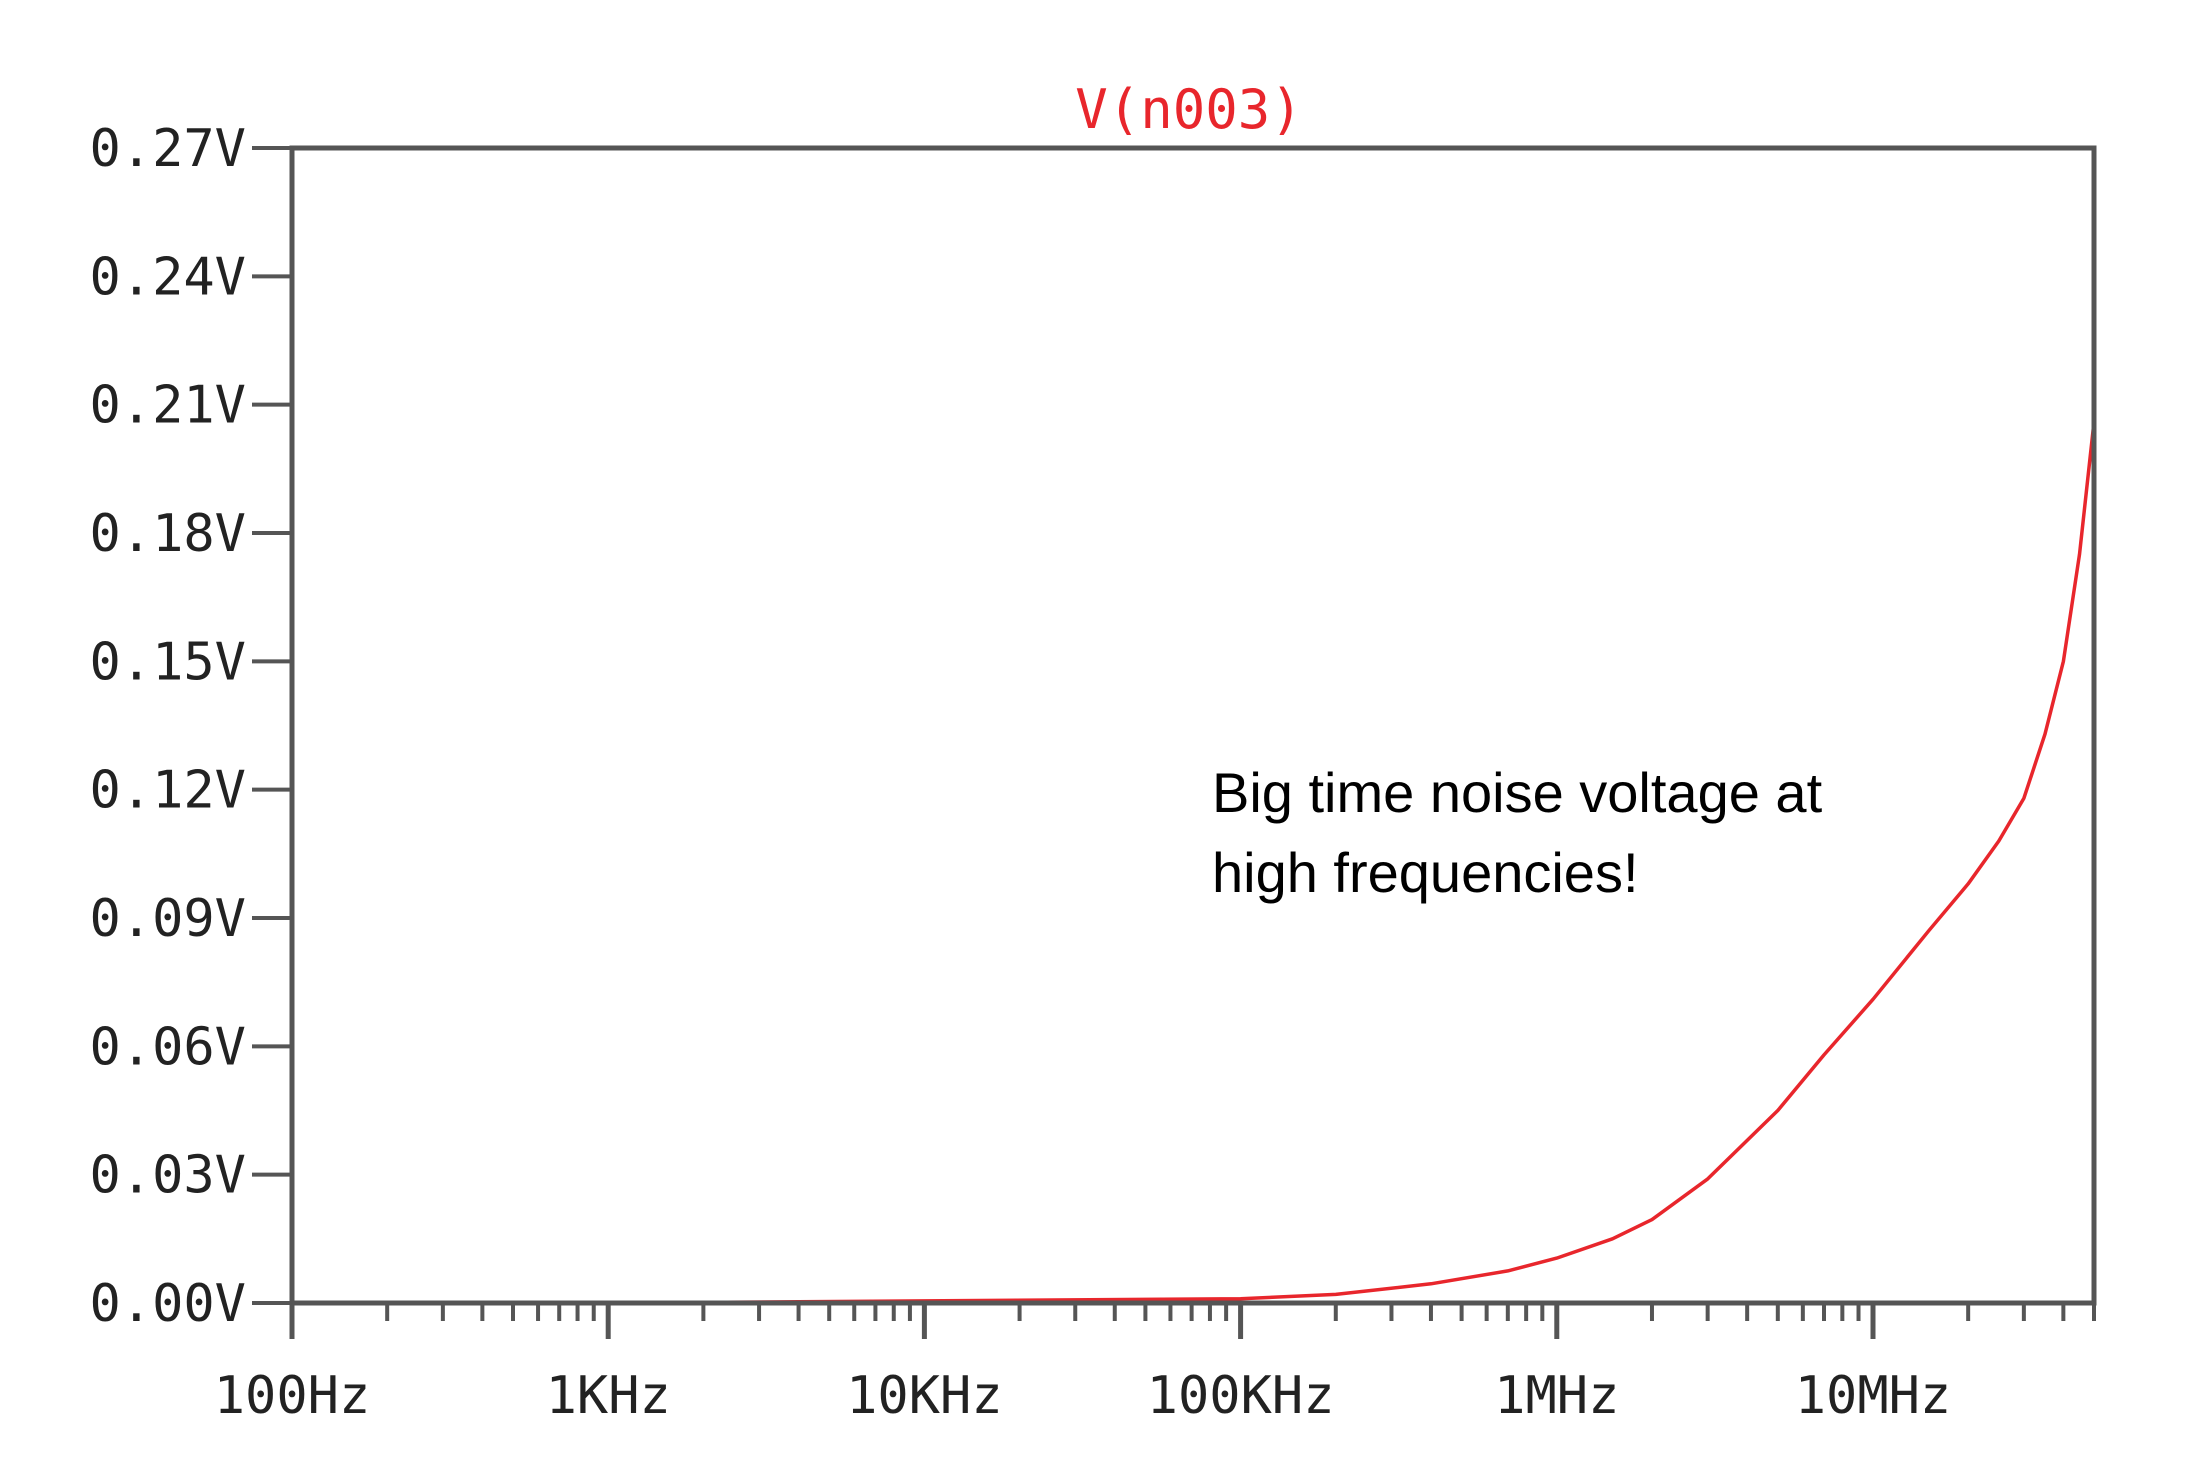 The width and height of the screenshot is (2196, 1480). I want to click on y-tick-label: 0.00V, so click(167, 1304).